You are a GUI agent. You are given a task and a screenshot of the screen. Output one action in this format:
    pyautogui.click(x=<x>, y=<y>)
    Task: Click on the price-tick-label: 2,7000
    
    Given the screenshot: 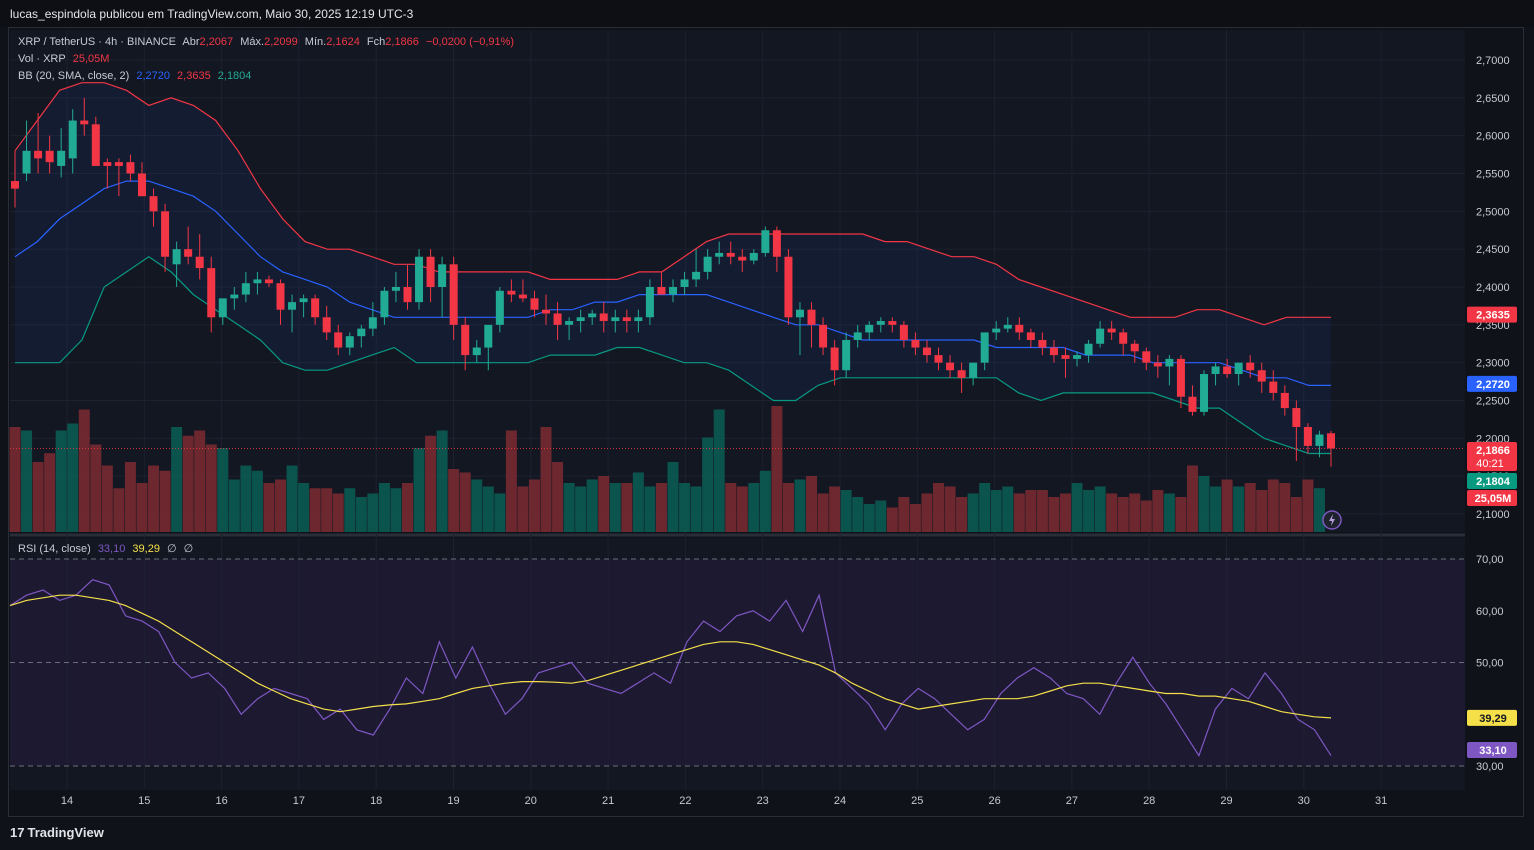 What is the action you would take?
    pyautogui.click(x=1493, y=61)
    